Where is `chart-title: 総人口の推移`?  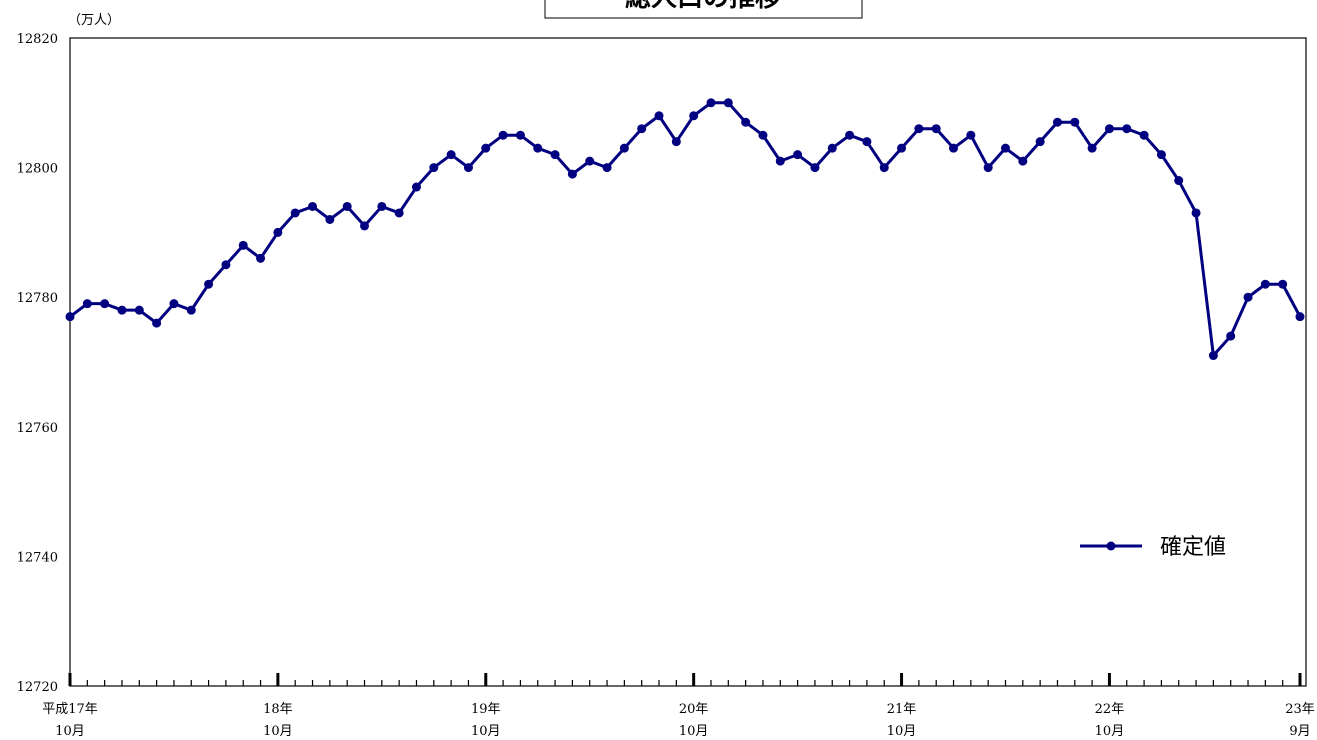 chart-title: 総人口の推移 is located at coordinates (703, 9).